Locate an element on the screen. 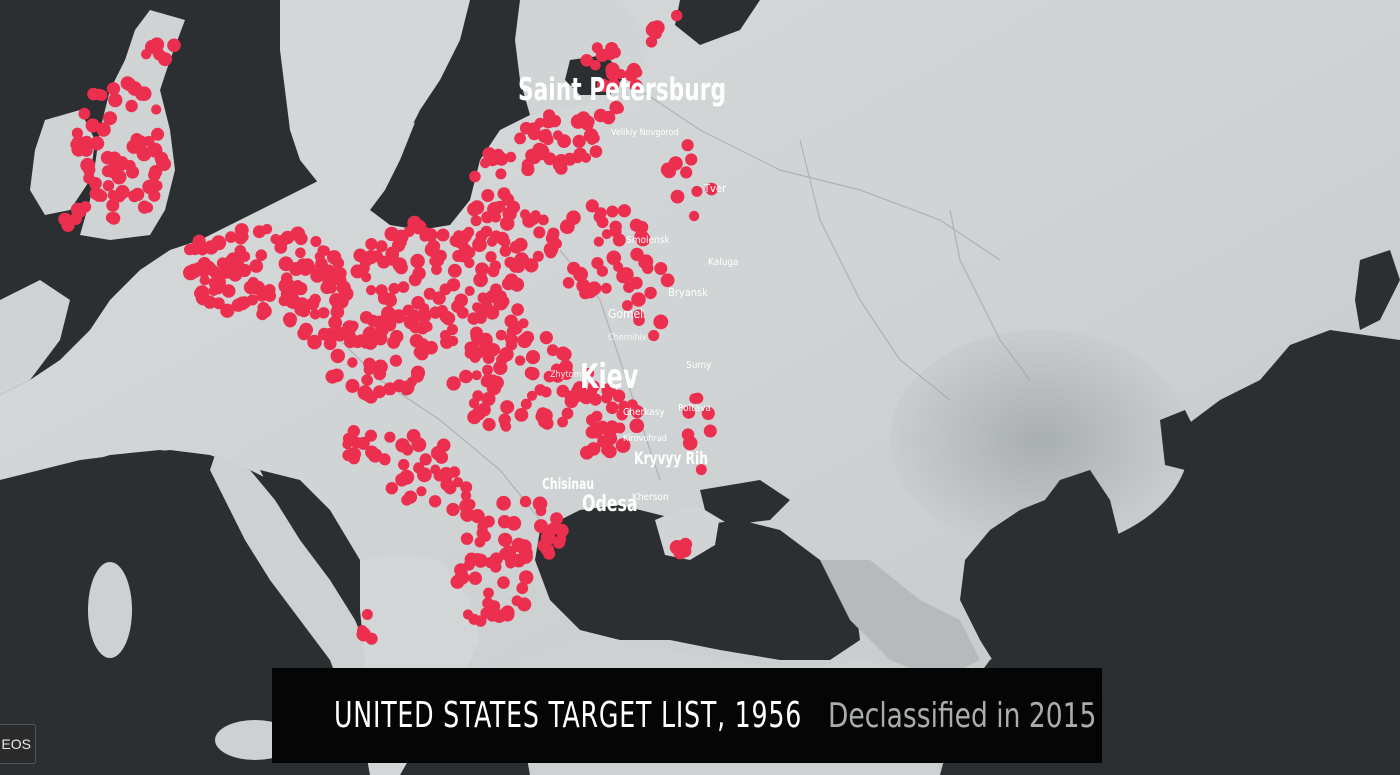  adriatic-sea is located at coordinates (317, 542).